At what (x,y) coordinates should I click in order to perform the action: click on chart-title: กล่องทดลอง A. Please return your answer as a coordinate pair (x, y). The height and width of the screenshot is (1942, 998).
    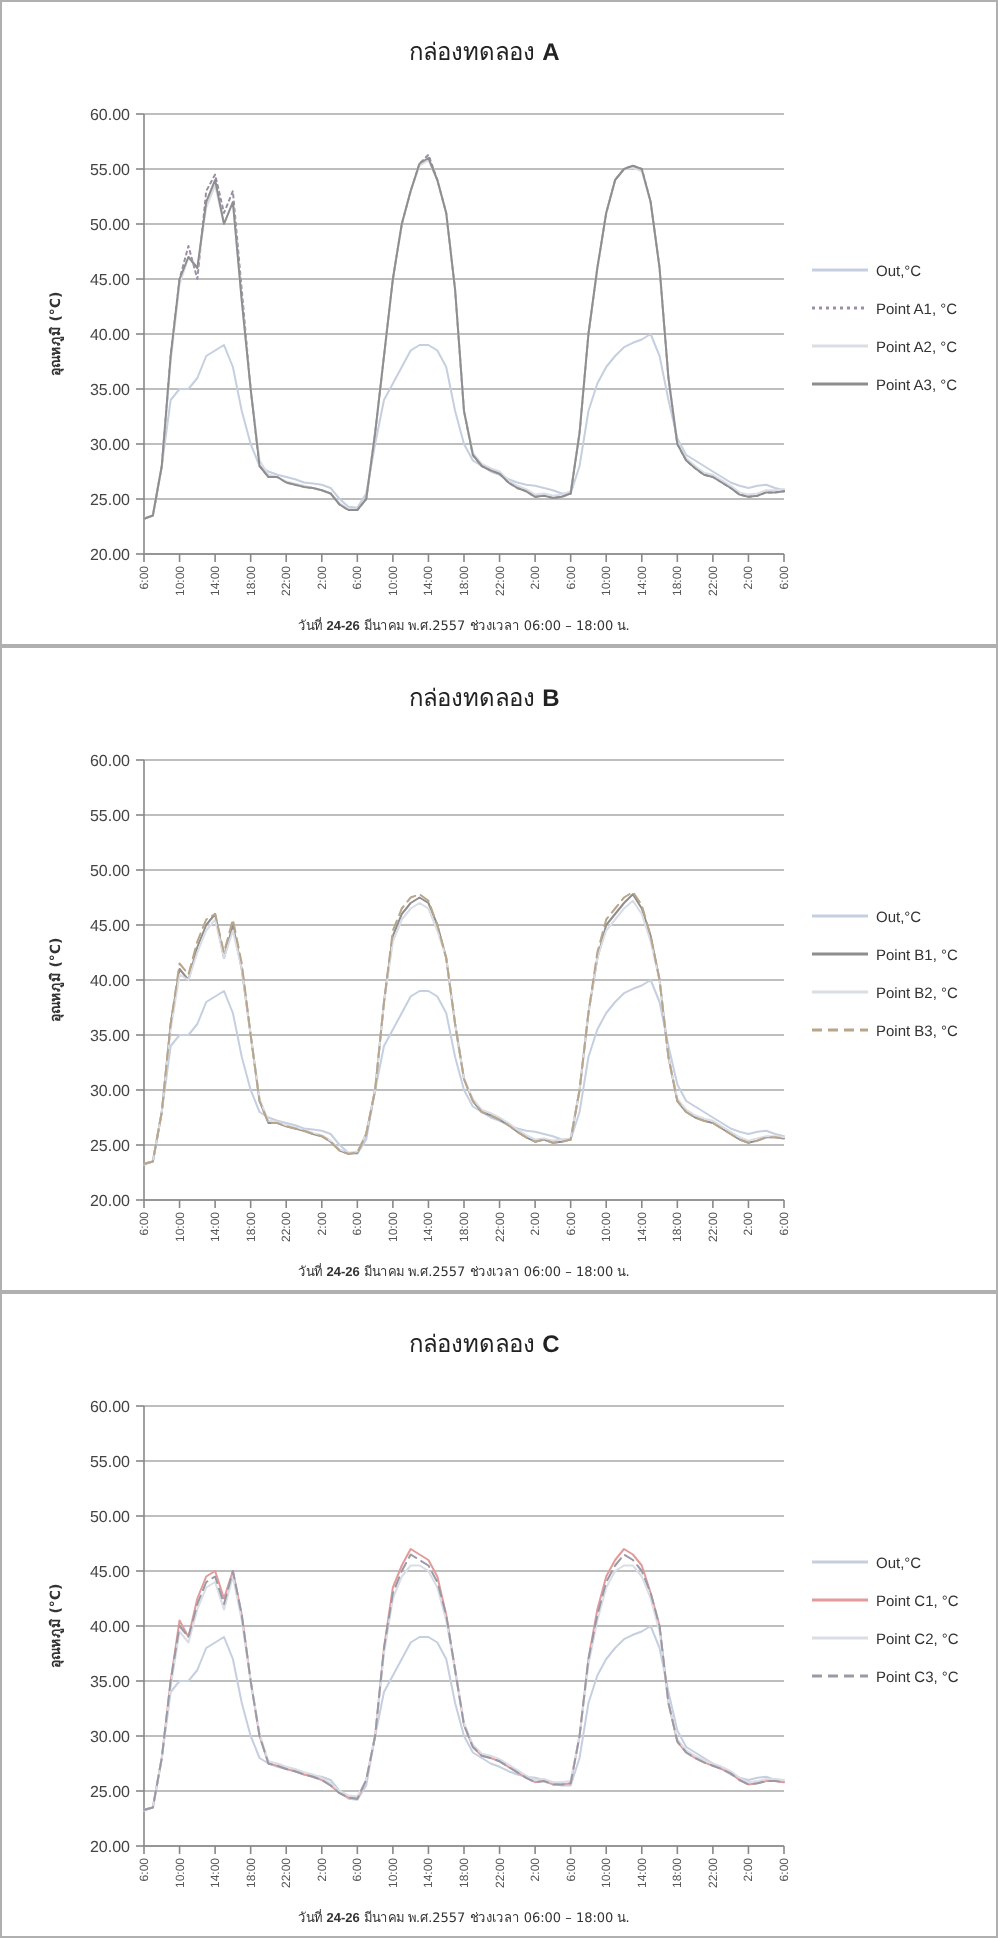
    Looking at the image, I should click on (484, 52).